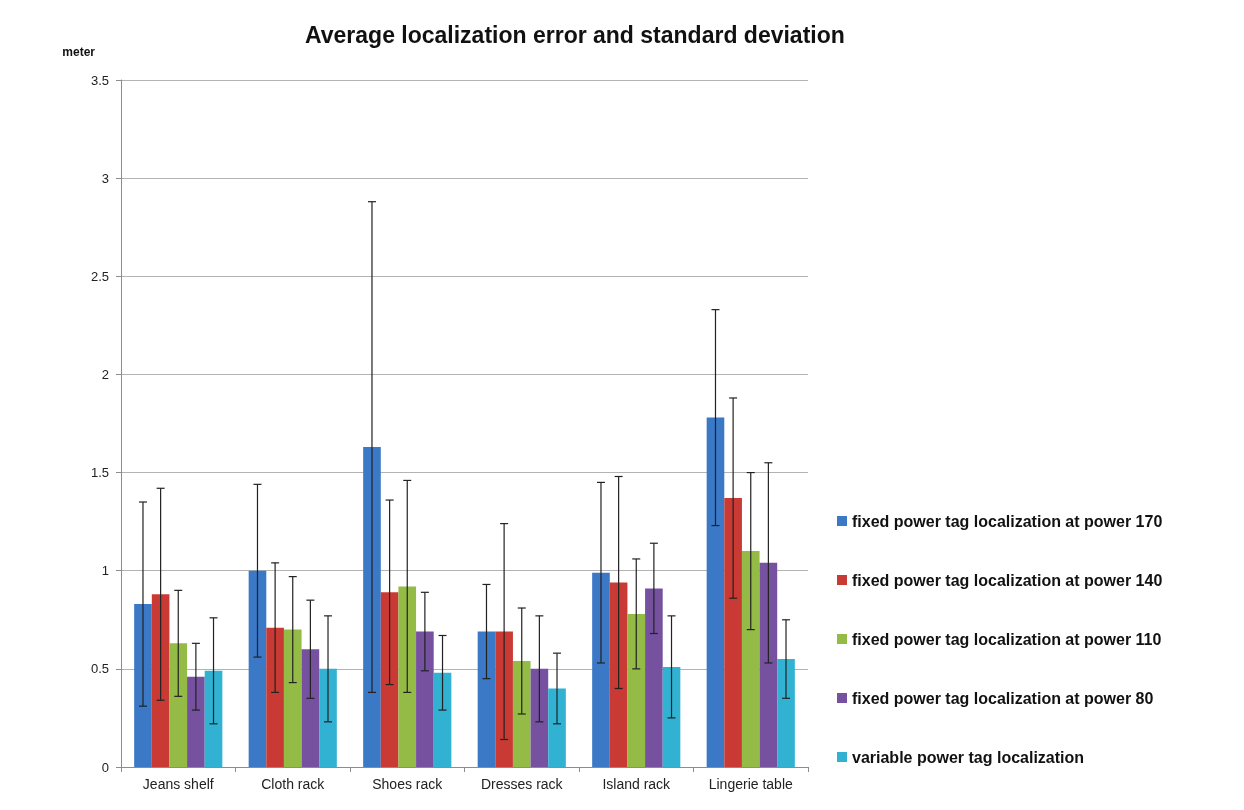  What do you see at coordinates (293, 784) in the screenshot?
I see `x-tick-label: Cloth rack` at bounding box center [293, 784].